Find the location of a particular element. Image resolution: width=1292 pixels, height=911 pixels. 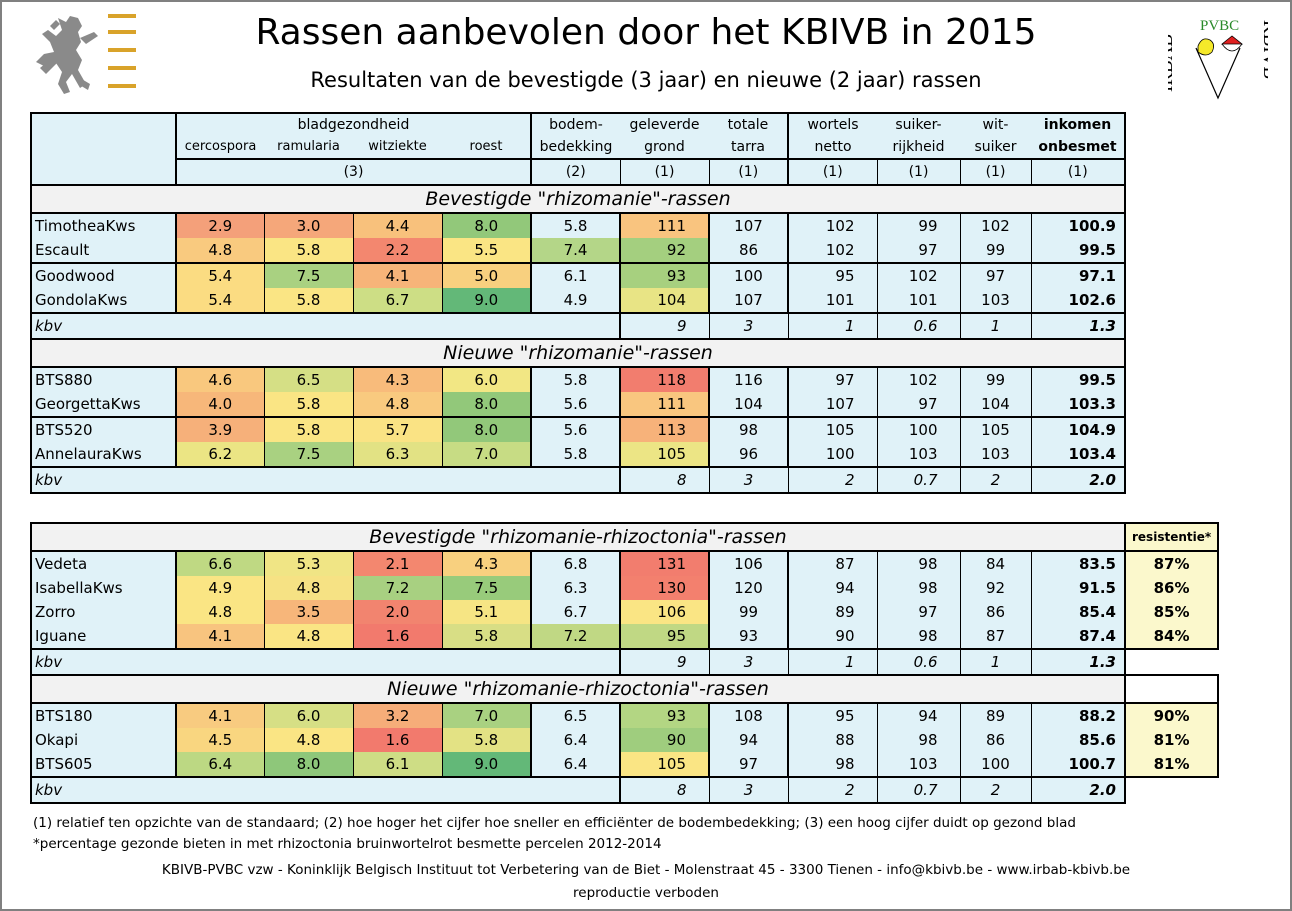

resistentie-value: 81% is located at coordinates (1171, 740).